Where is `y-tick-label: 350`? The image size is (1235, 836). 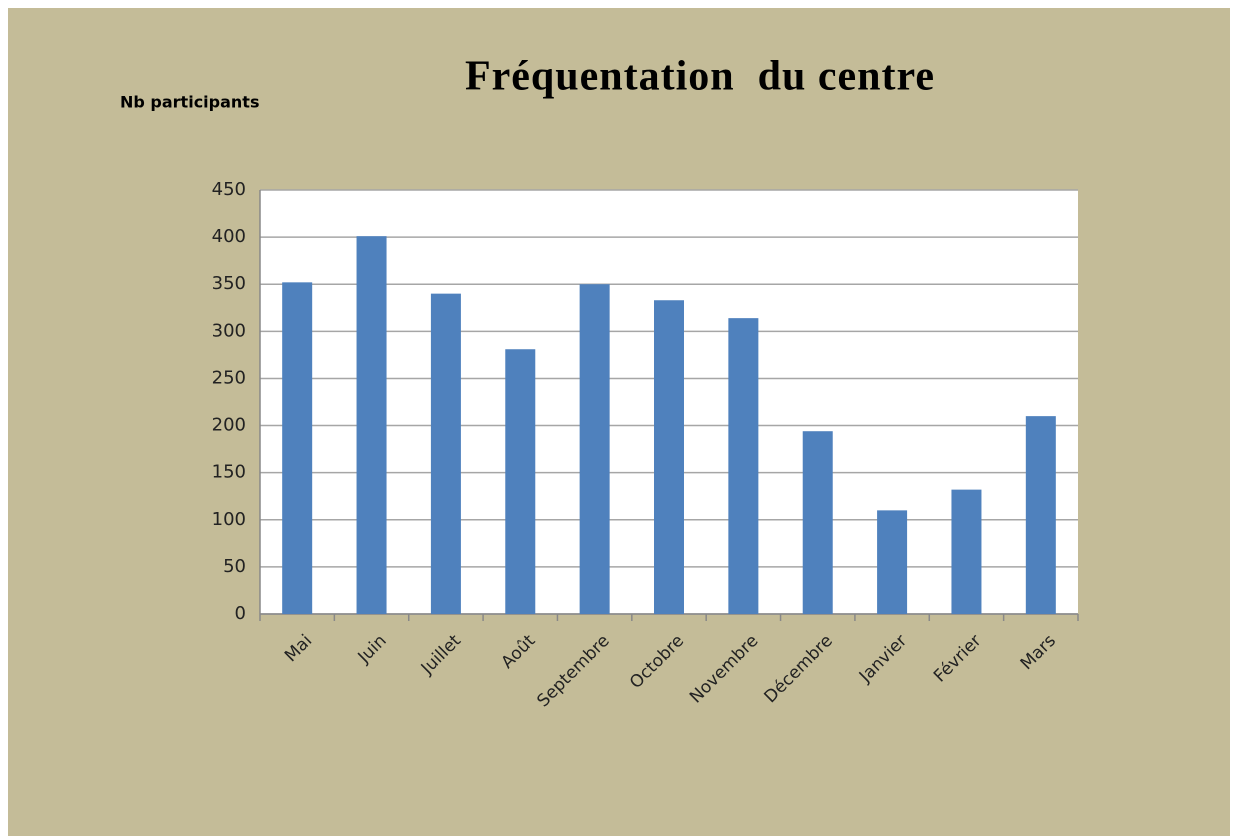
y-tick-label: 350 is located at coordinates (229, 283).